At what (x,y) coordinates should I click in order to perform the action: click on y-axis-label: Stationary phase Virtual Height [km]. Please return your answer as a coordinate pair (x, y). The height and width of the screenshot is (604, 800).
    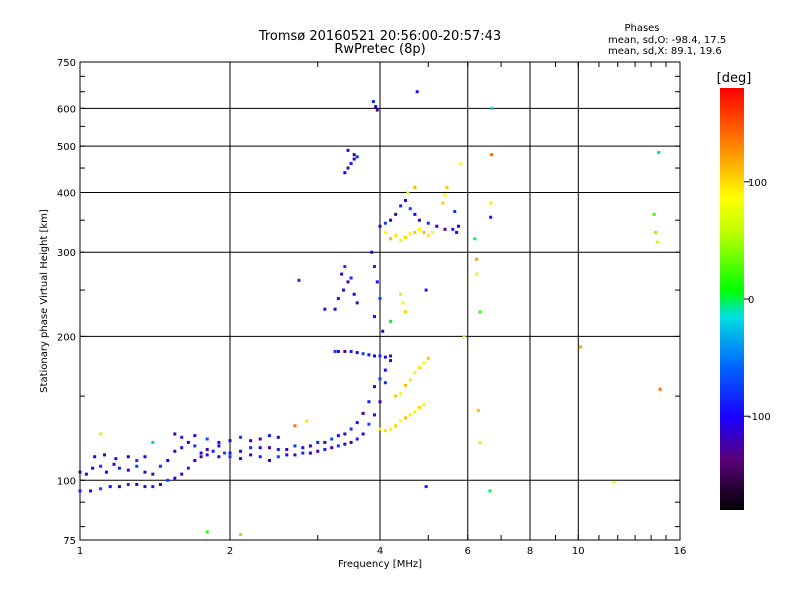
    Looking at the image, I should click on (44, 301).